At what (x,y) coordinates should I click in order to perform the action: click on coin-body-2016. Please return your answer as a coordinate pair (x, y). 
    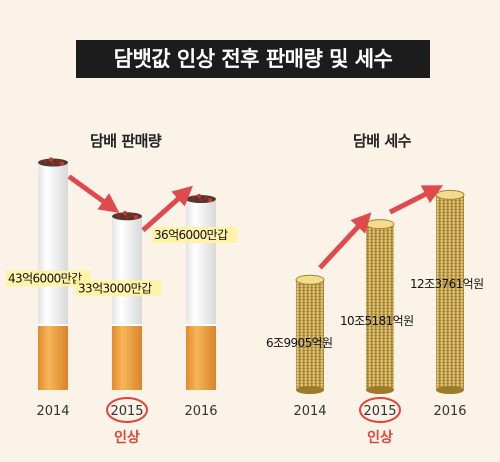
    Looking at the image, I should click on (450, 292).